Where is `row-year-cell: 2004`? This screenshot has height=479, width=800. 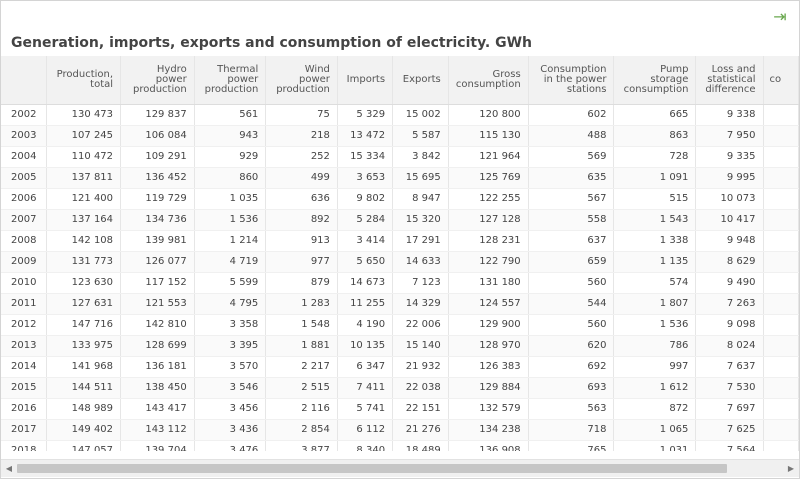 row-year-cell: 2004 is located at coordinates (24, 157).